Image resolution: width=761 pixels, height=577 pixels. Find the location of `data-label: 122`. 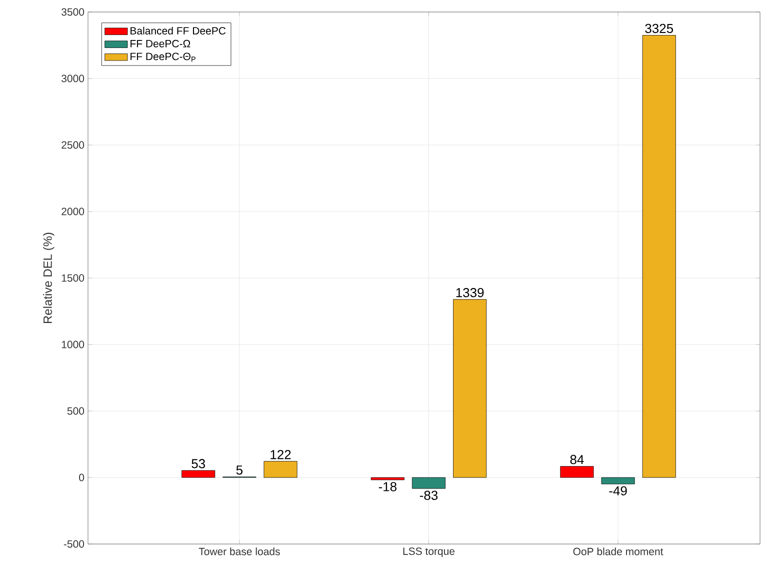

data-label: 122 is located at coordinates (280, 455).